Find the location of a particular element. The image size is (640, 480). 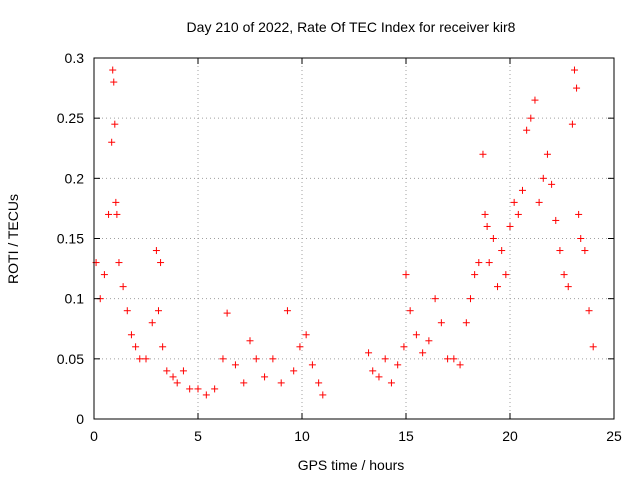

y-tick-label: 0.3 is located at coordinates (75, 58).